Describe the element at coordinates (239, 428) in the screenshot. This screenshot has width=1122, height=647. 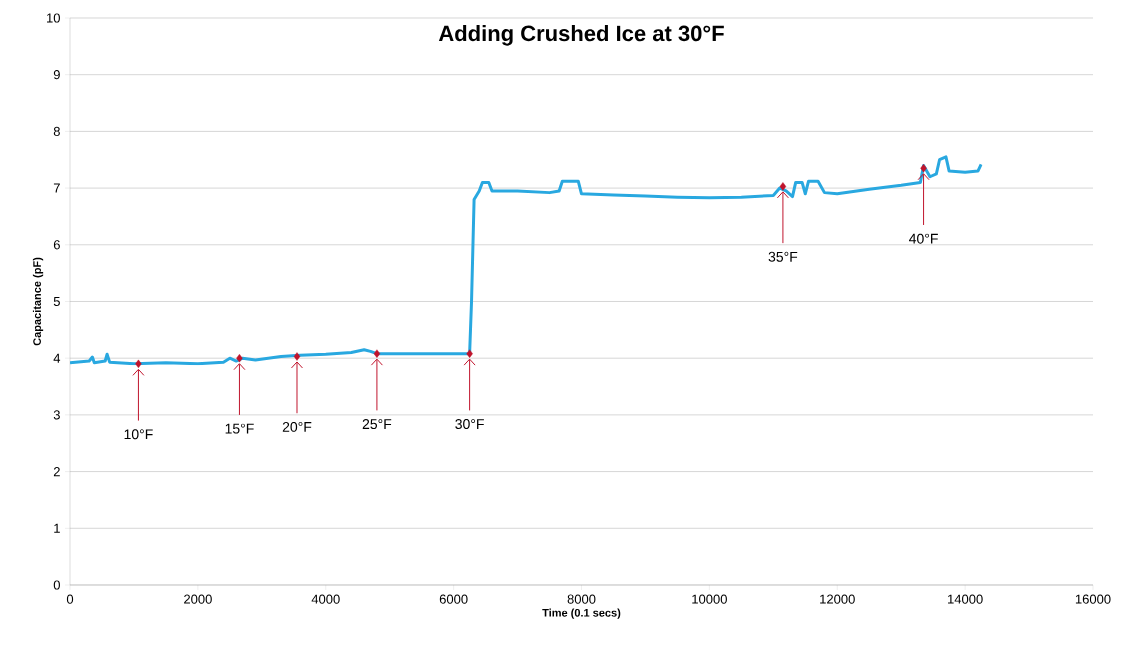
I see `annotation: 15°F` at that location.